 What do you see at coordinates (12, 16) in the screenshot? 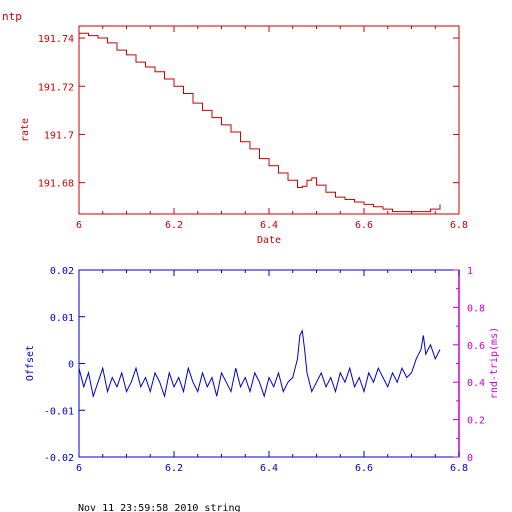
I see `page-title: ntp` at bounding box center [12, 16].